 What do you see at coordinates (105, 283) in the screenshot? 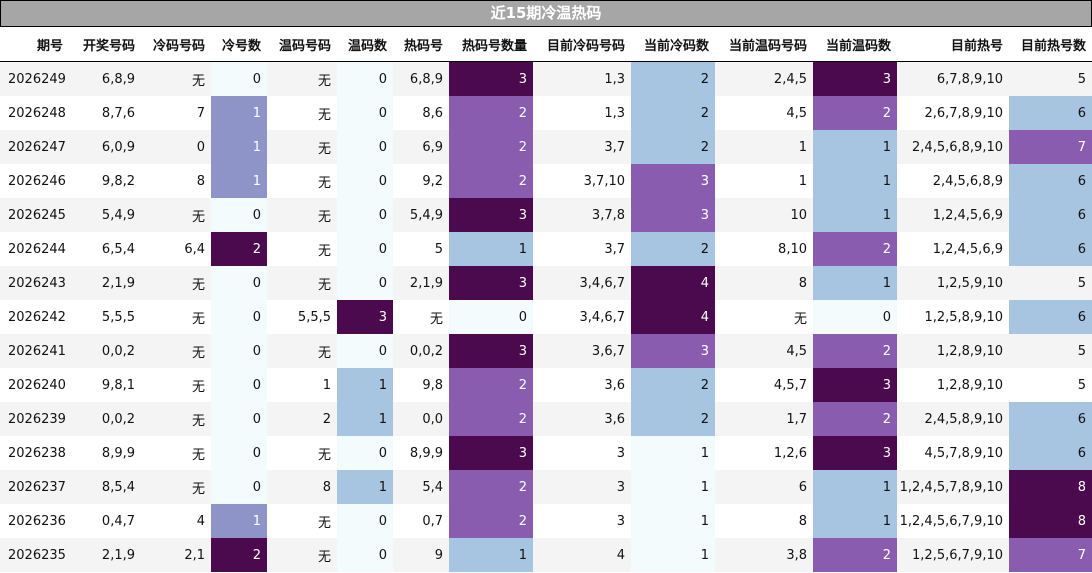
I see `table-cell: 2,1,9` at bounding box center [105, 283].